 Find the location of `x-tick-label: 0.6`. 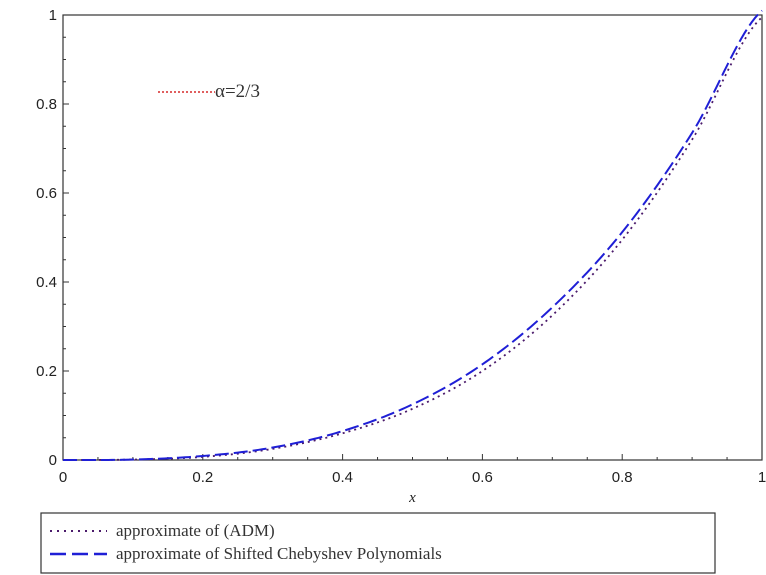

x-tick-label: 0.6 is located at coordinates (482, 477).